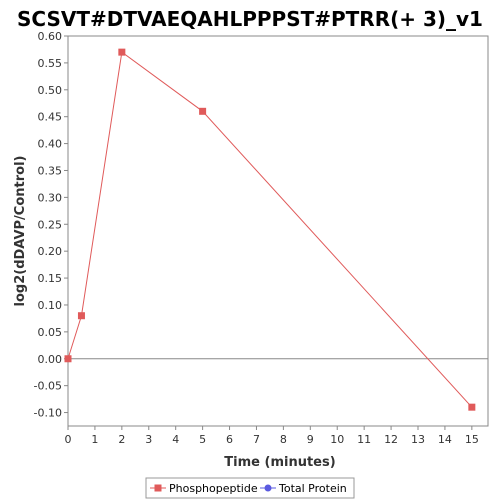 The width and height of the screenshot is (500, 500). Describe the element at coordinates (283, 439) in the screenshot. I see `x-tick-label: 8` at that location.